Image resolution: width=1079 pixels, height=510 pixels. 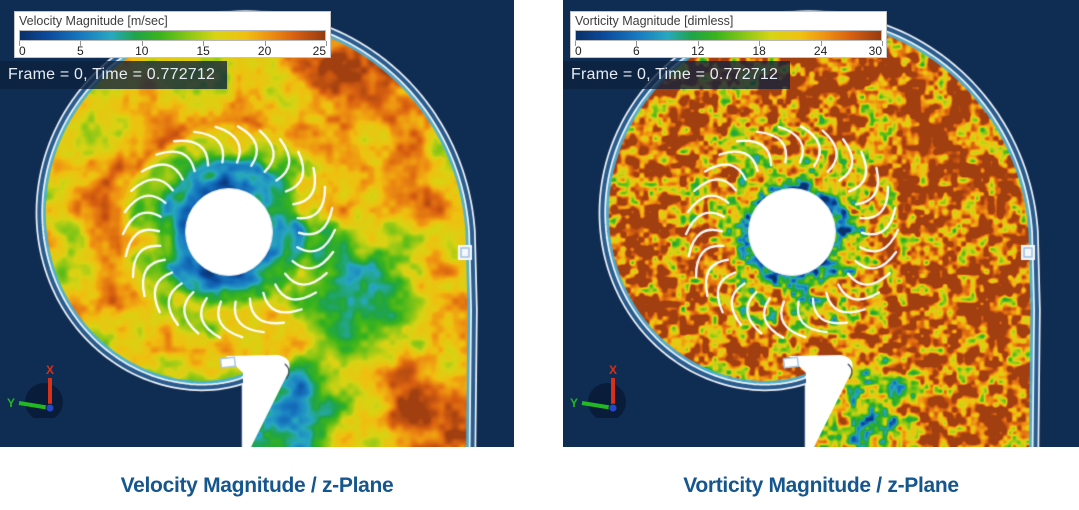 I want to click on colorbar-ticks: 0 6 12 18 24 30, so click(x=729, y=49).